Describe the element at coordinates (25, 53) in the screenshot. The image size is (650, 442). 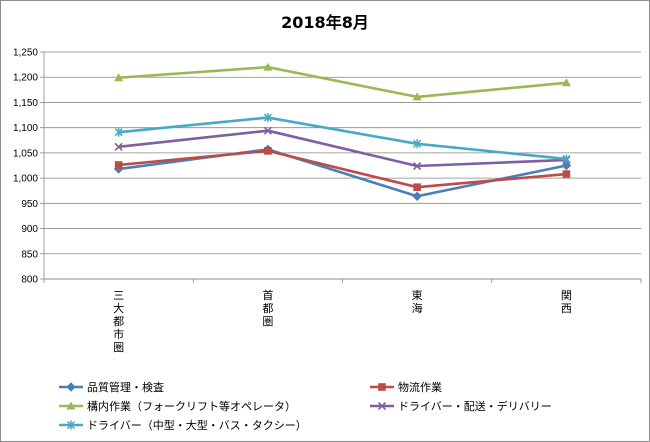
I see `y-tick-label: 1,250` at that location.